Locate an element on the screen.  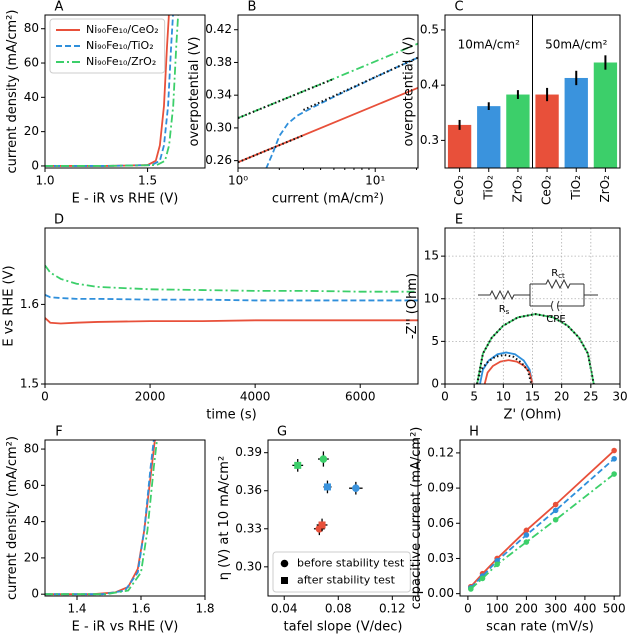
legend-marker is located at coordinates (284, 563).